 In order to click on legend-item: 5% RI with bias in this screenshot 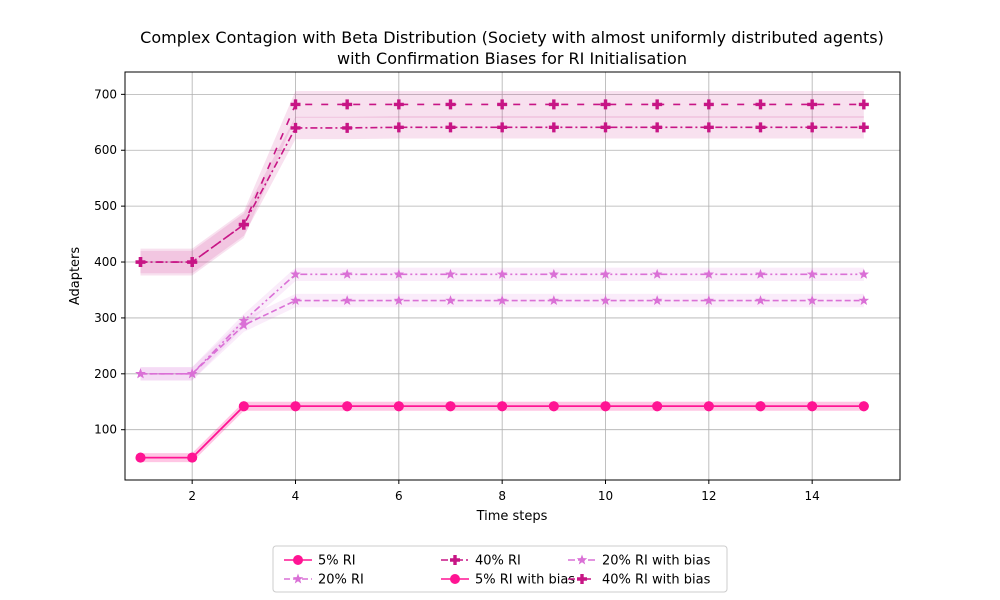, I will do `click(508, 580)`.